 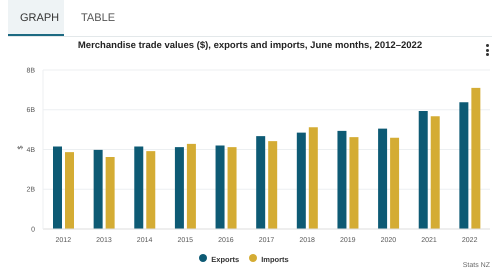 I want to click on chart-title: Merchandise trade values ($), exports and imports, June months, 2012–2022, so click(x=250, y=45).